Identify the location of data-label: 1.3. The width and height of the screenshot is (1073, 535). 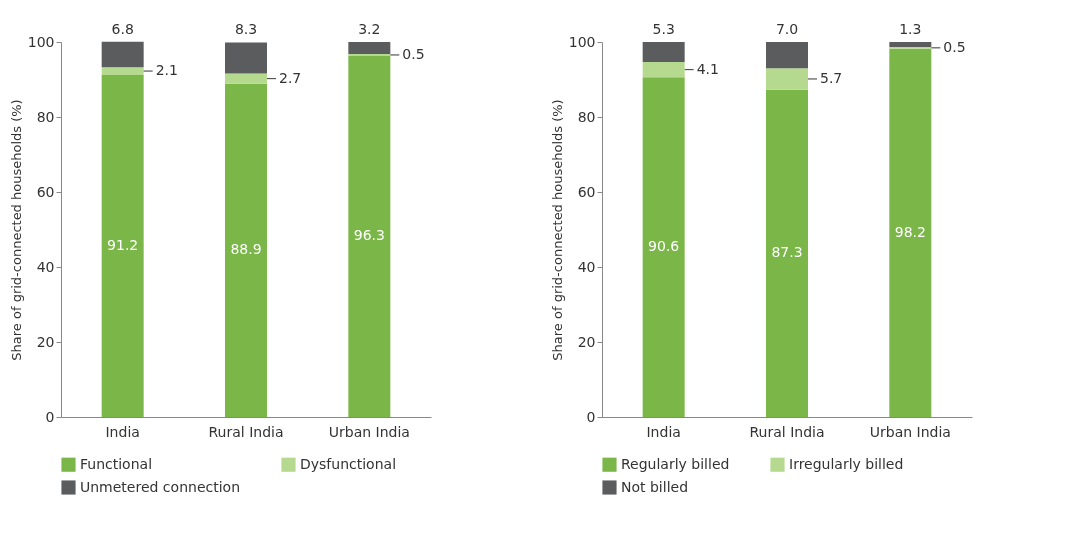
(910, 29).